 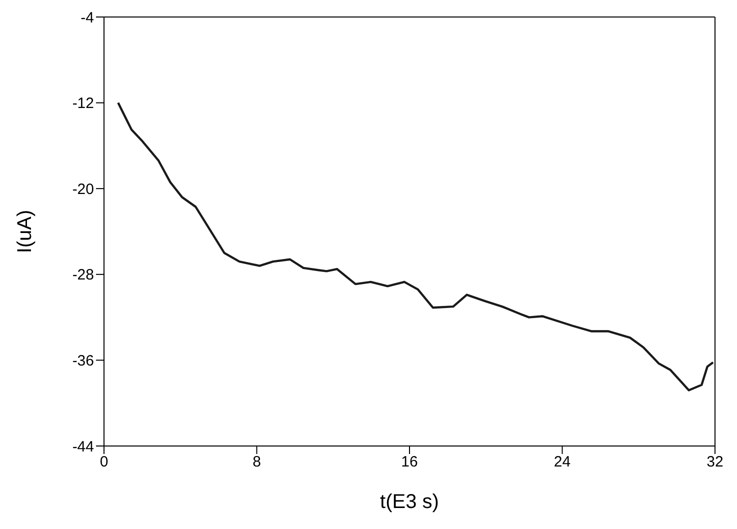 What do you see at coordinates (83, 103) in the screenshot?
I see `y-tick-label: -12` at bounding box center [83, 103].